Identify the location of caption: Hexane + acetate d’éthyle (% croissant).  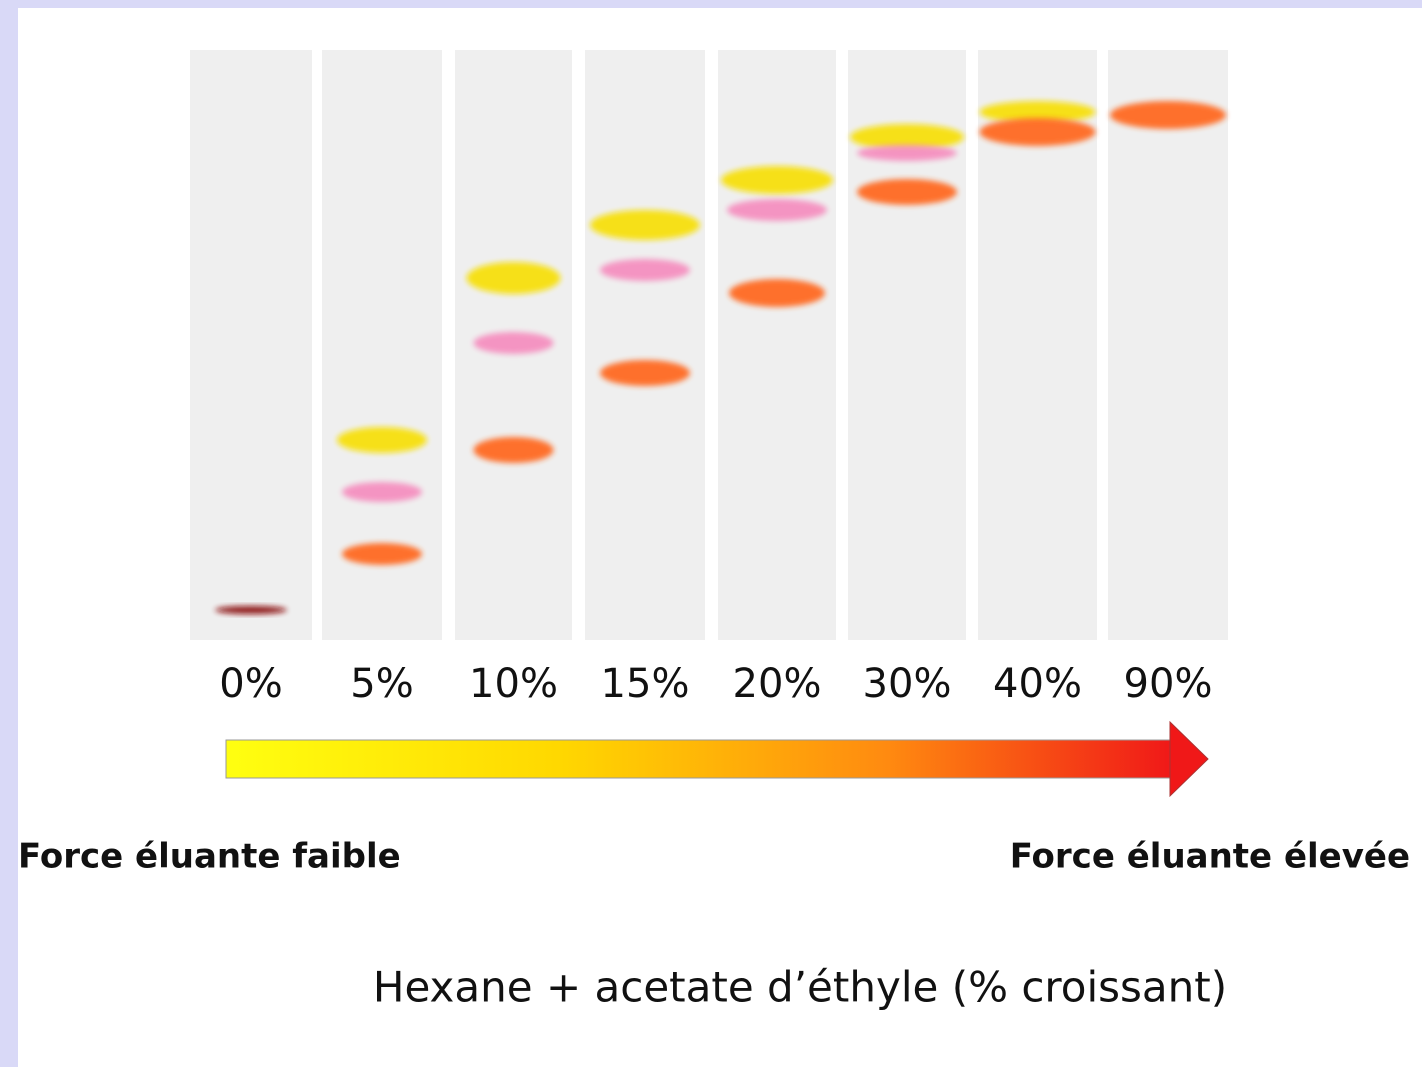
(800, 987).